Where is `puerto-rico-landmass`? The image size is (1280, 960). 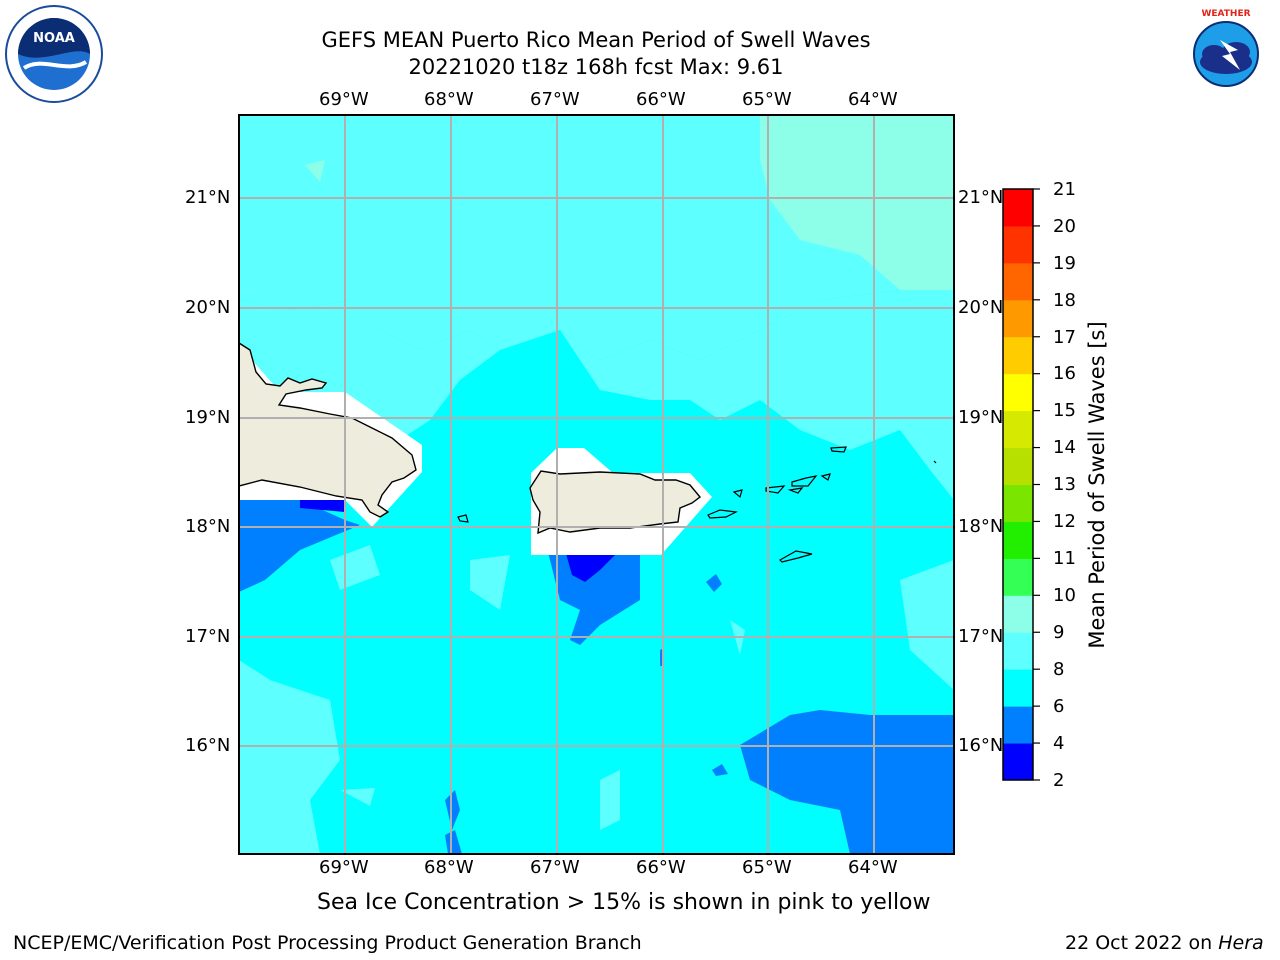
puerto-rico-landmass is located at coordinates (615, 502).